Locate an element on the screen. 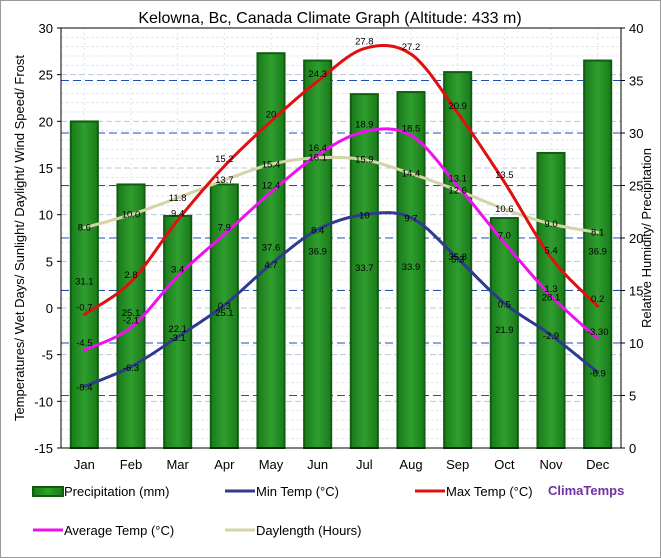  y-right-tick-label: 15 is located at coordinates (636, 291).